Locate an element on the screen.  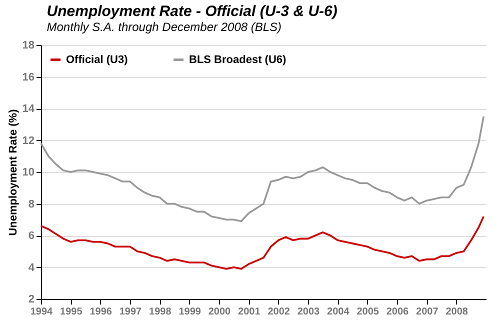
x-tick-label: 2008 is located at coordinates (457, 312).